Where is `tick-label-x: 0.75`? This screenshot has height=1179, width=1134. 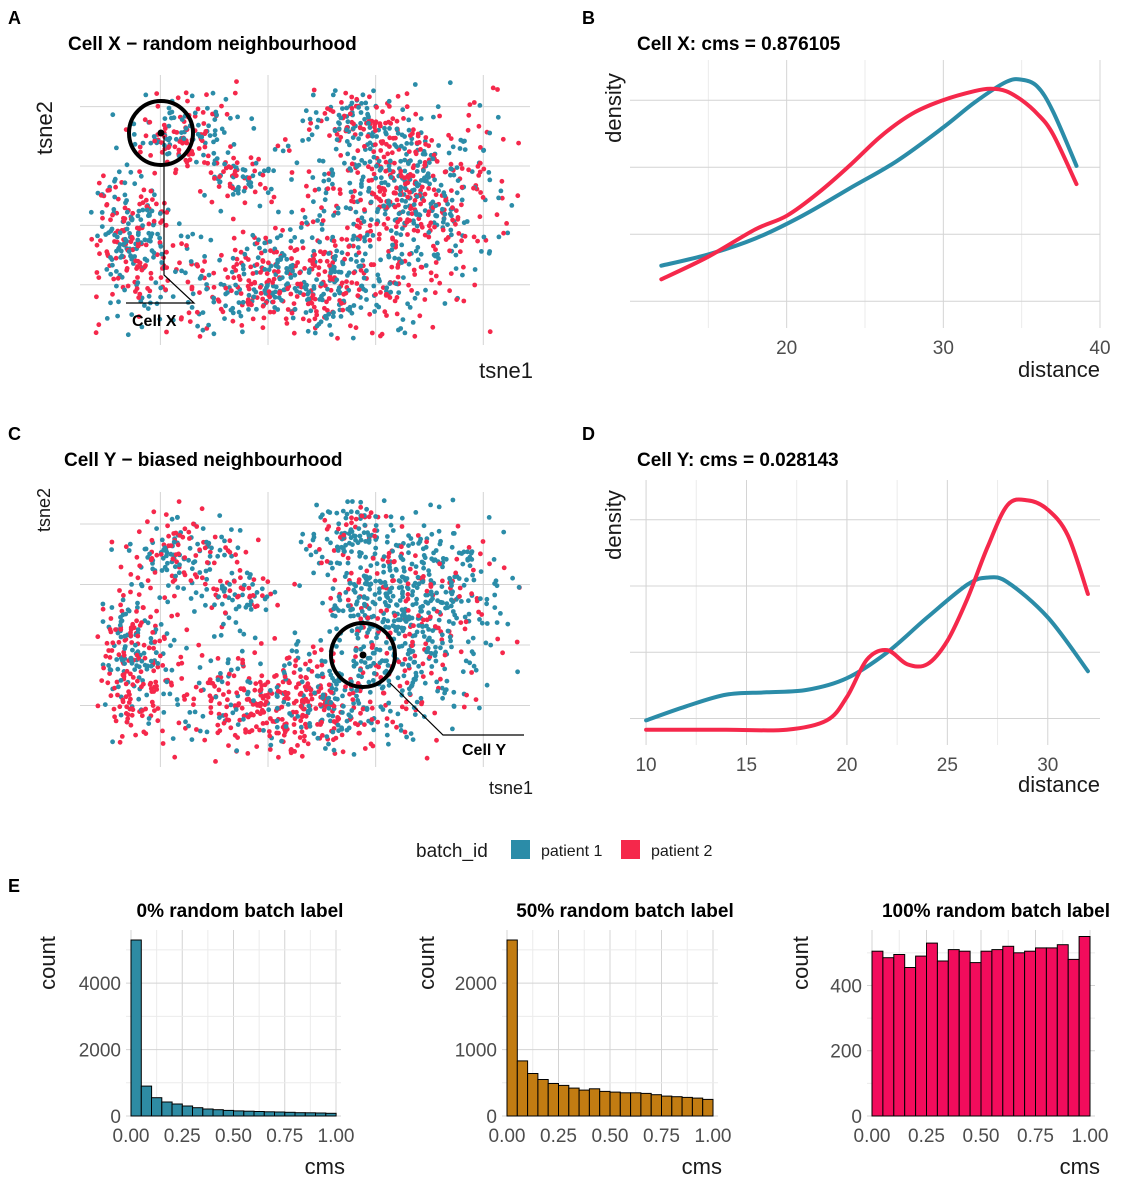
tick-label-x: 0.75 is located at coordinates (284, 1136).